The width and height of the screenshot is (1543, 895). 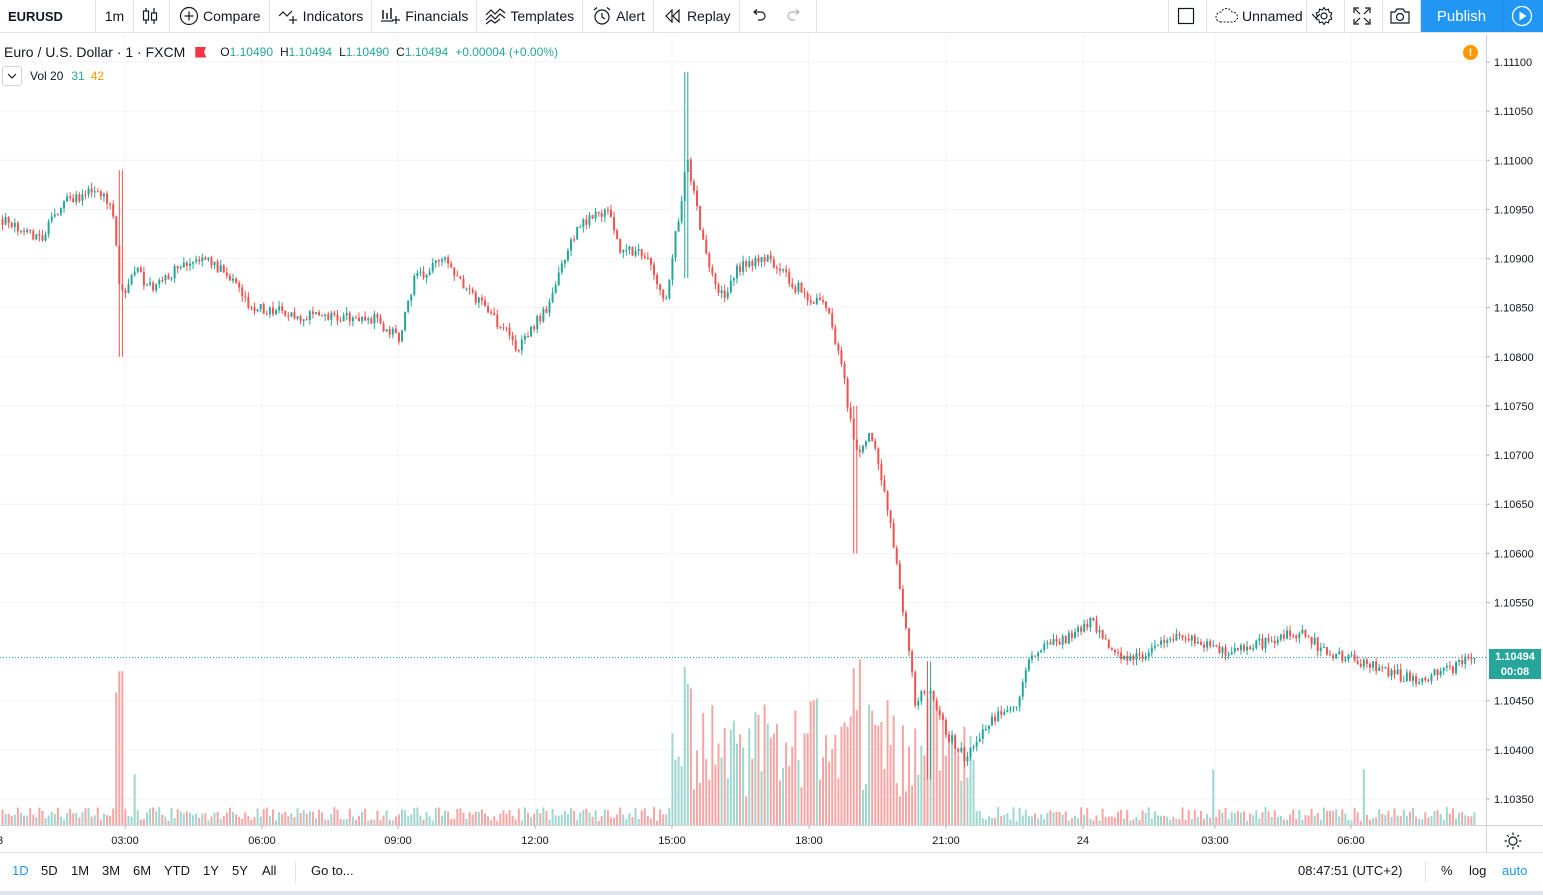 I want to click on compare-button: Compare, so click(x=220, y=16).